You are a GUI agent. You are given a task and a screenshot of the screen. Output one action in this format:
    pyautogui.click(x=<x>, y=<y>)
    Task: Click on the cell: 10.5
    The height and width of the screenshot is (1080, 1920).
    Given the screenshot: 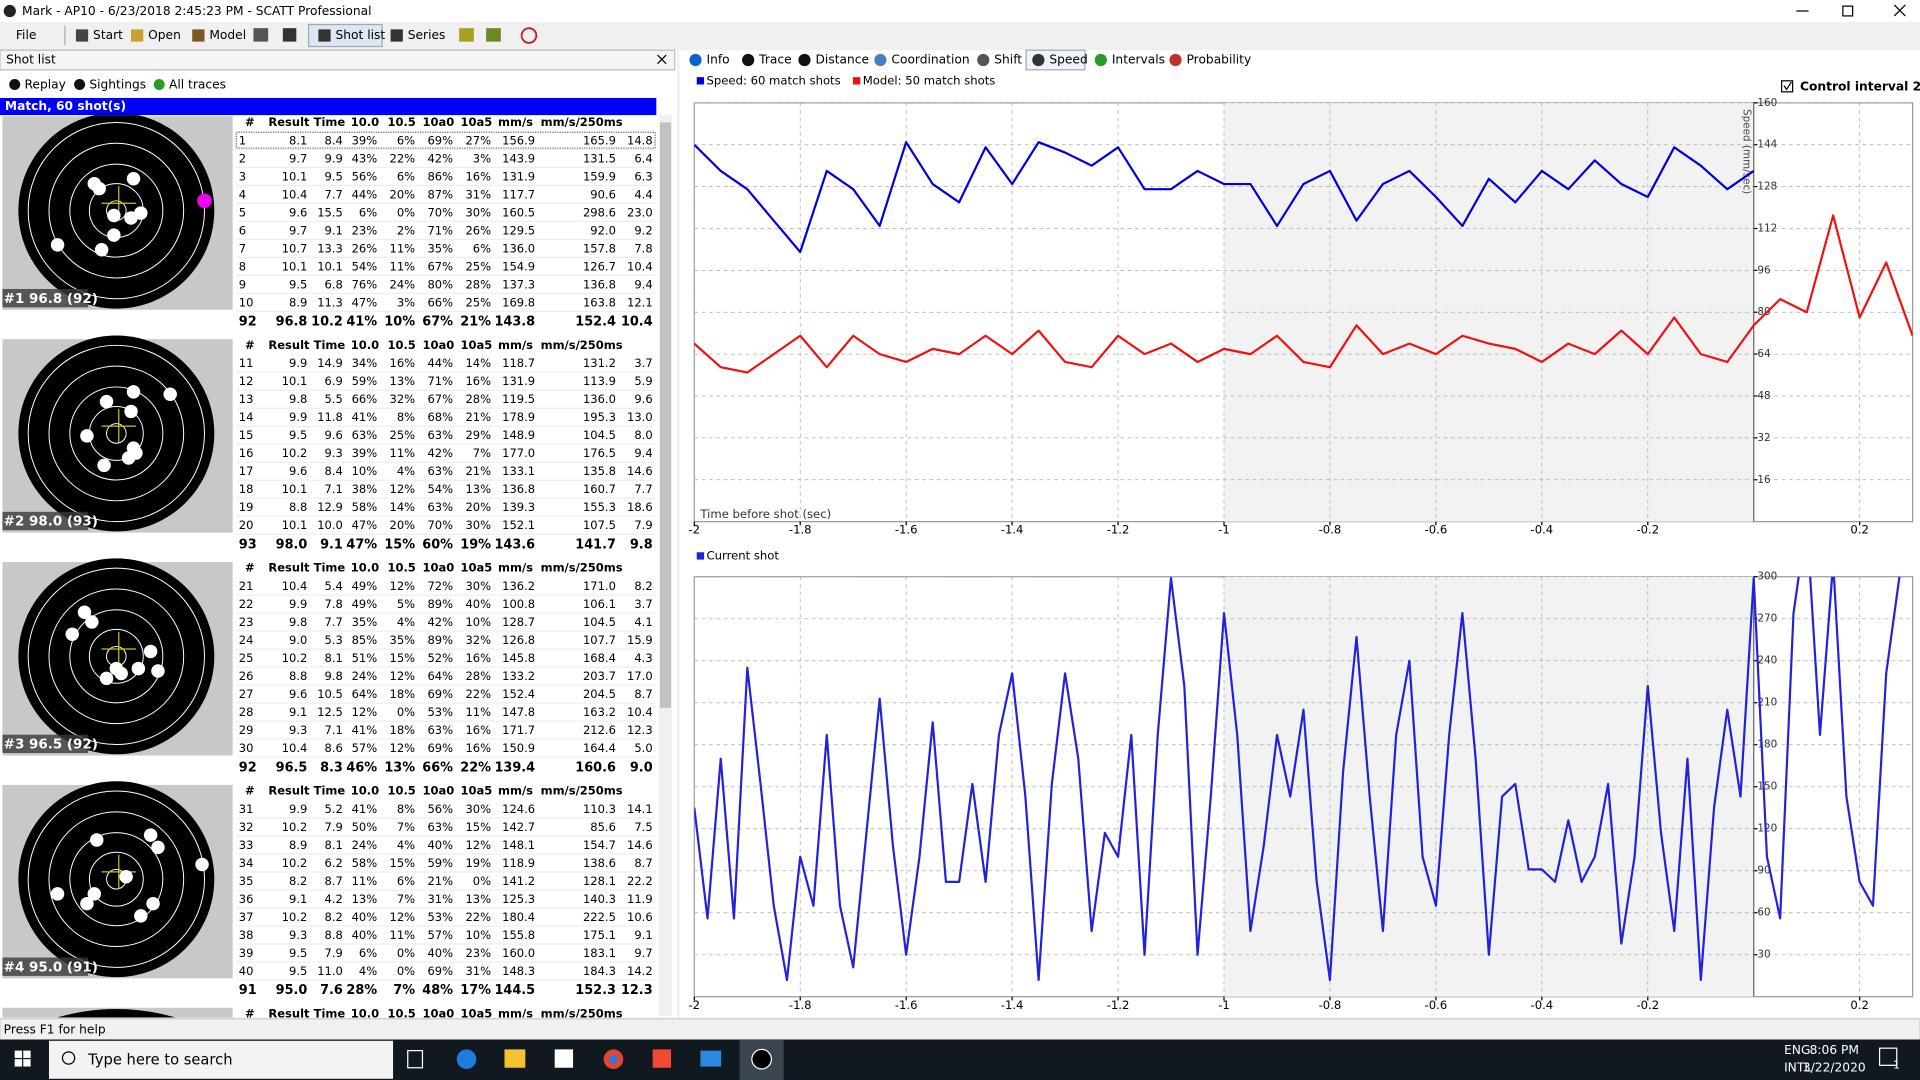 What is the action you would take?
    pyautogui.click(x=330, y=694)
    